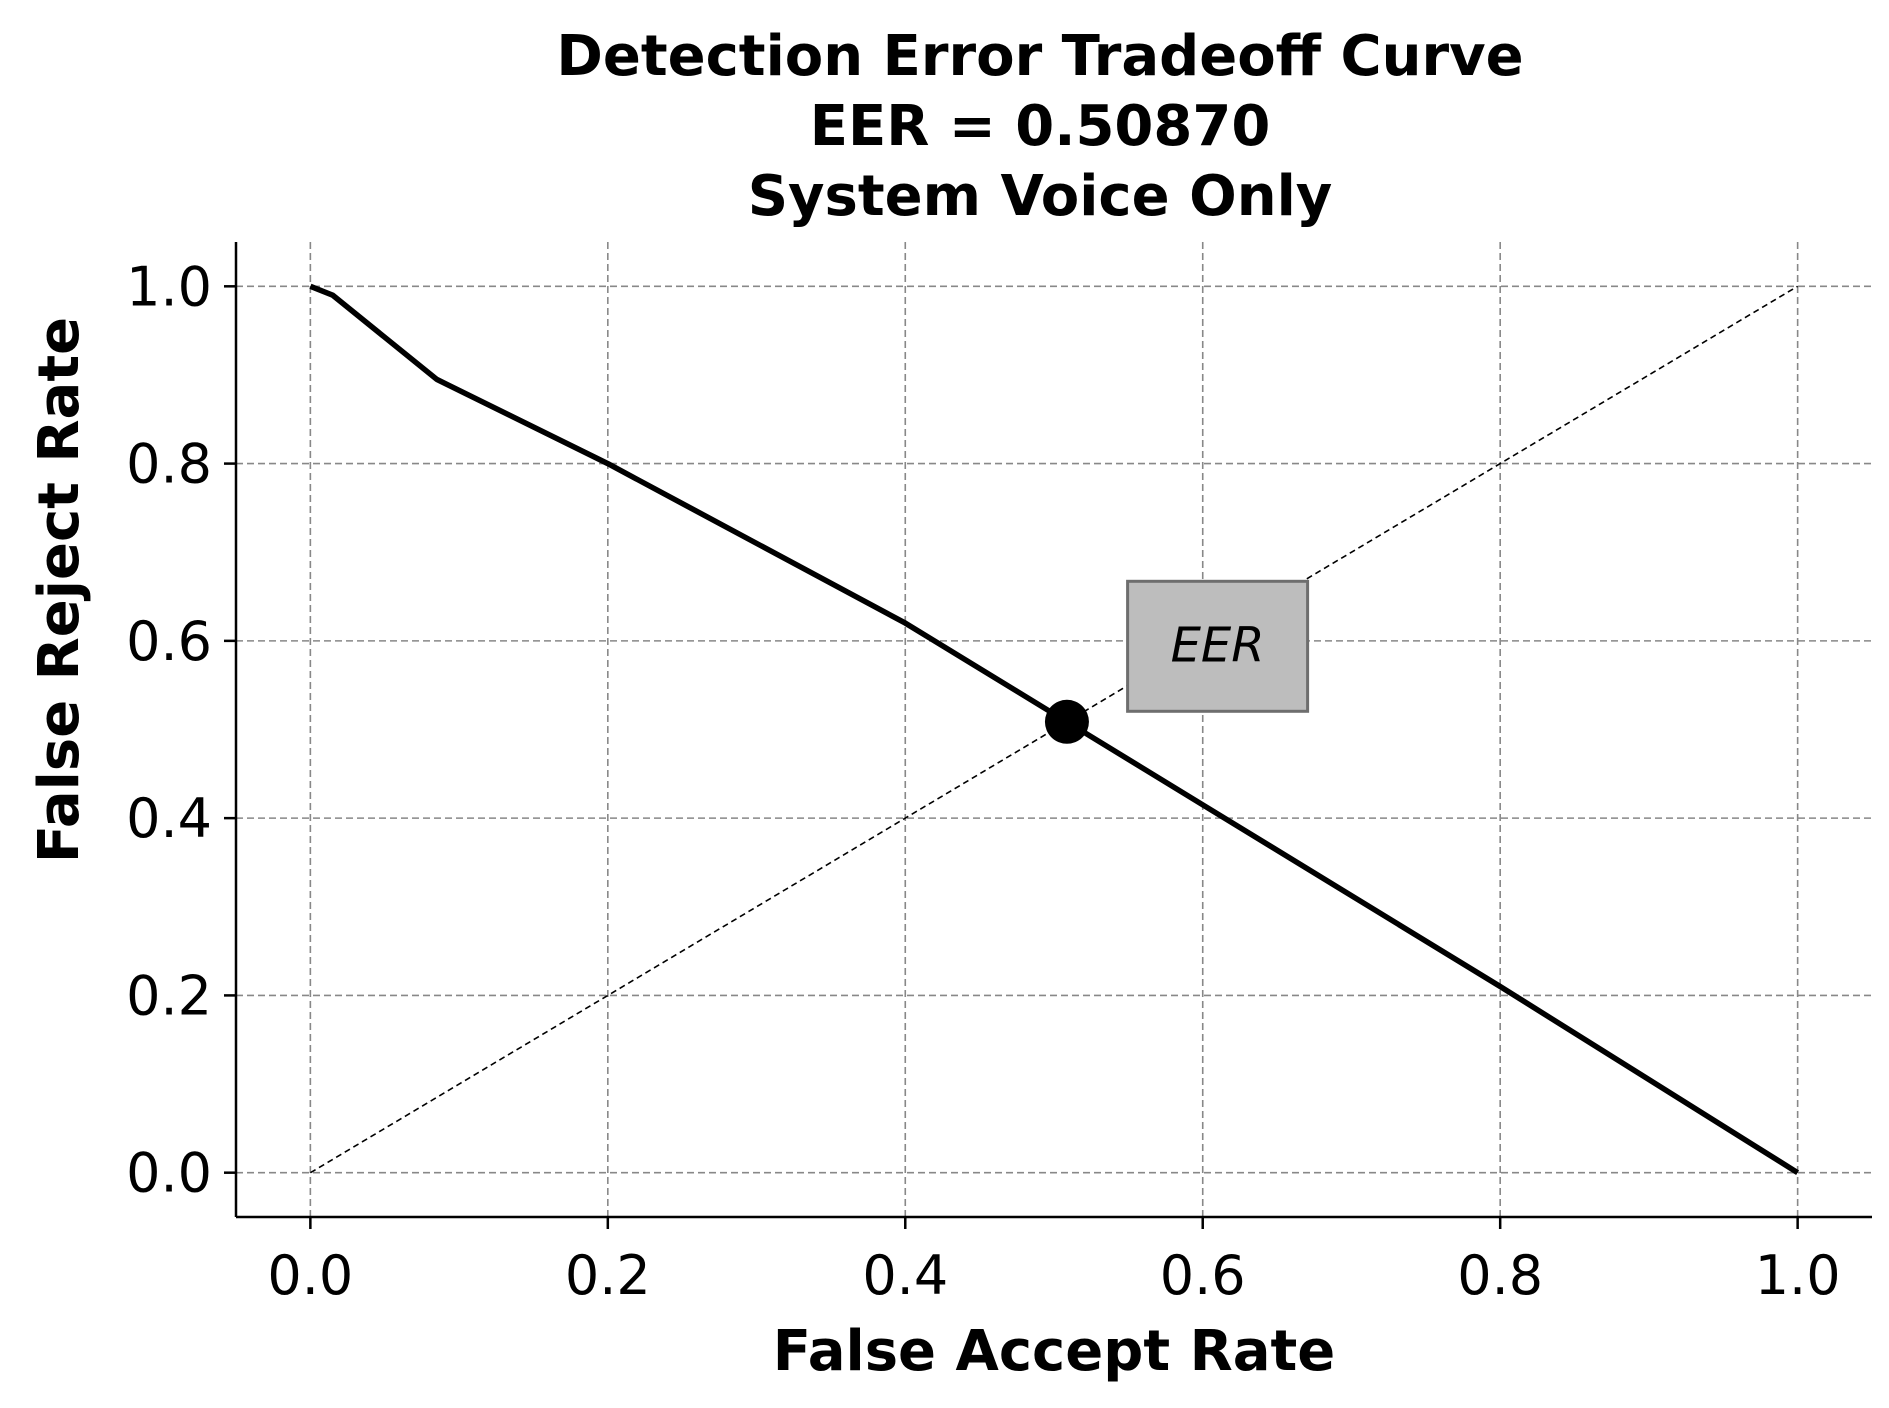  Describe the element at coordinates (59, 590) in the screenshot. I see `y-axis-label: False Reject Rate` at that location.